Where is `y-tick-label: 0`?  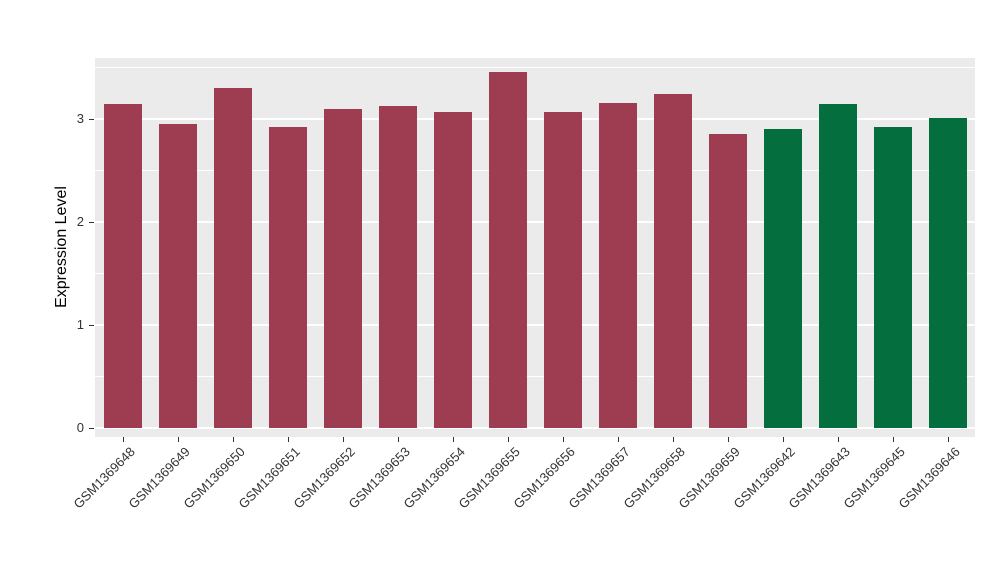 y-tick-label: 0 is located at coordinates (80, 427).